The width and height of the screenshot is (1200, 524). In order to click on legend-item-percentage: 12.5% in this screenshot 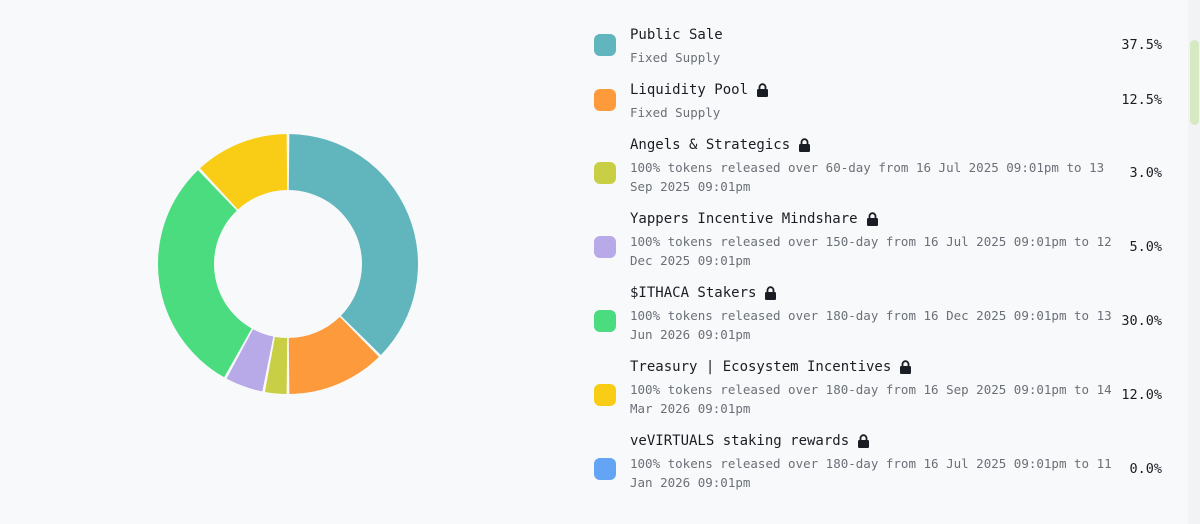, I will do `click(1141, 100)`.